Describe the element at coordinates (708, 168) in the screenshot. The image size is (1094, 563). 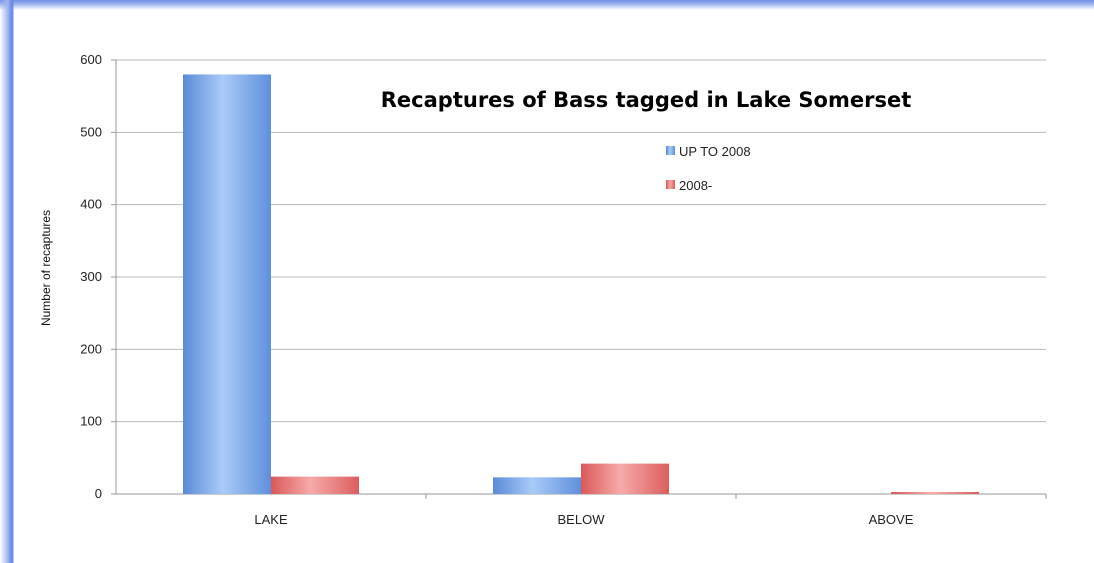
I see `legend: UP TO 2008 2008-` at that location.